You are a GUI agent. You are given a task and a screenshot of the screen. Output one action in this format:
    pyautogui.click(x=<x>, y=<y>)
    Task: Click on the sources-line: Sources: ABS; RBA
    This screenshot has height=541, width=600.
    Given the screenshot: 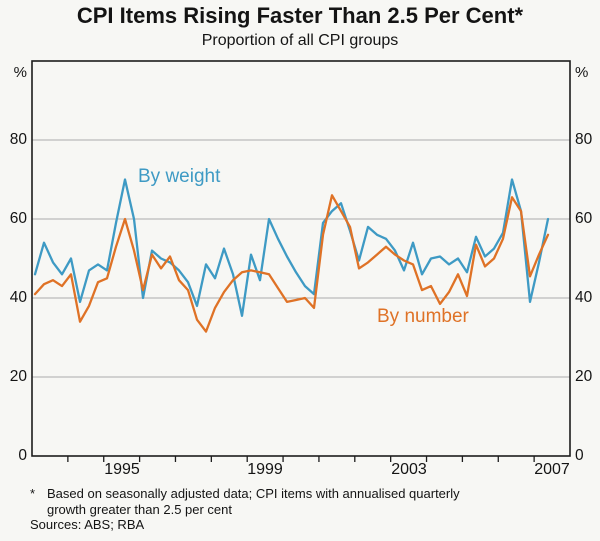 What is the action you would take?
    pyautogui.click(x=87, y=524)
    